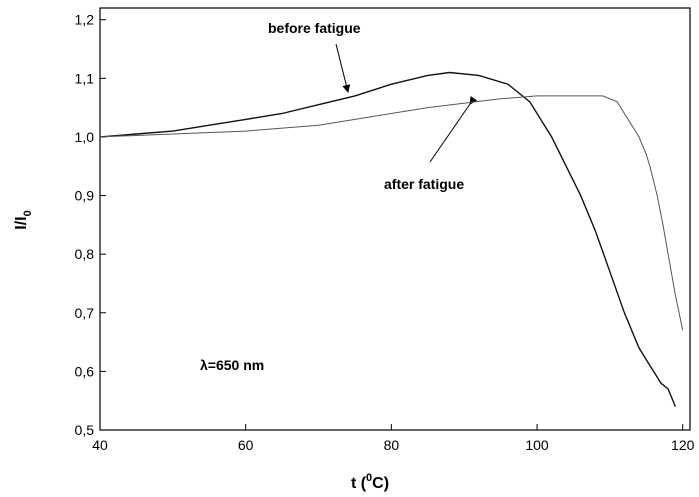  What do you see at coordinates (85, 430) in the screenshot?
I see `y-tick-label: 0,5` at bounding box center [85, 430].